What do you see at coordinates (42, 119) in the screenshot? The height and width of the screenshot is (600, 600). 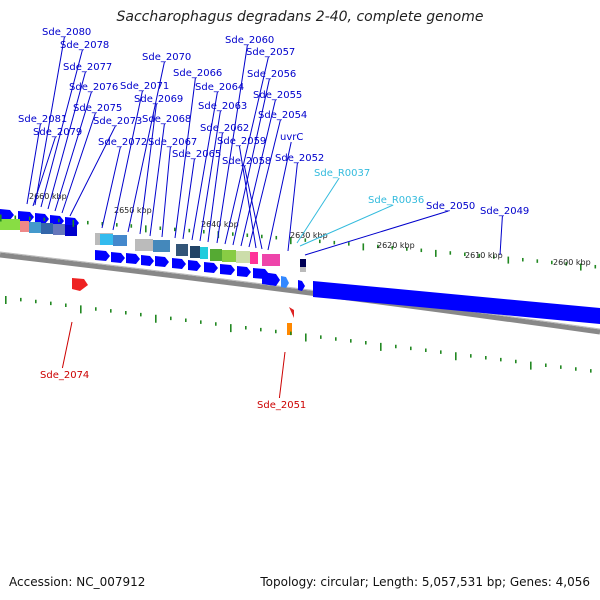 I see `gene-label-blue: Sde_2081` at bounding box center [42, 119].